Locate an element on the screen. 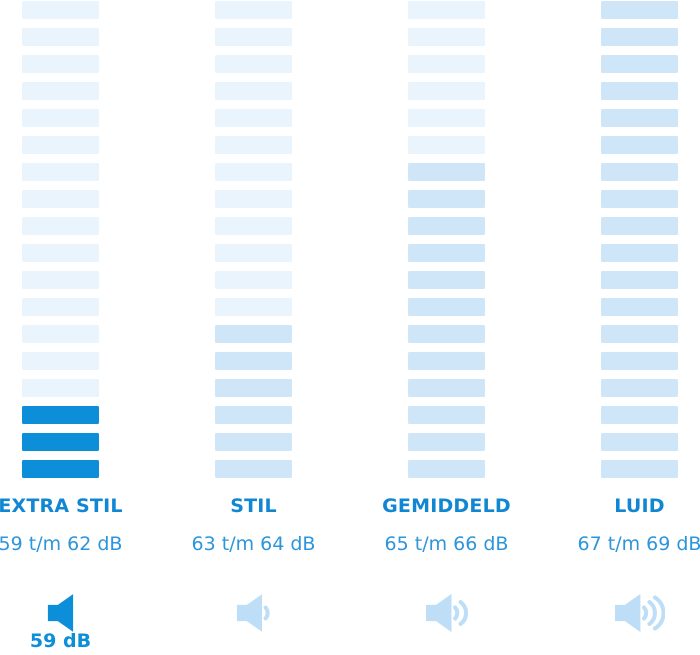  speaker-1-wave-icon is located at coordinates (253, 613).